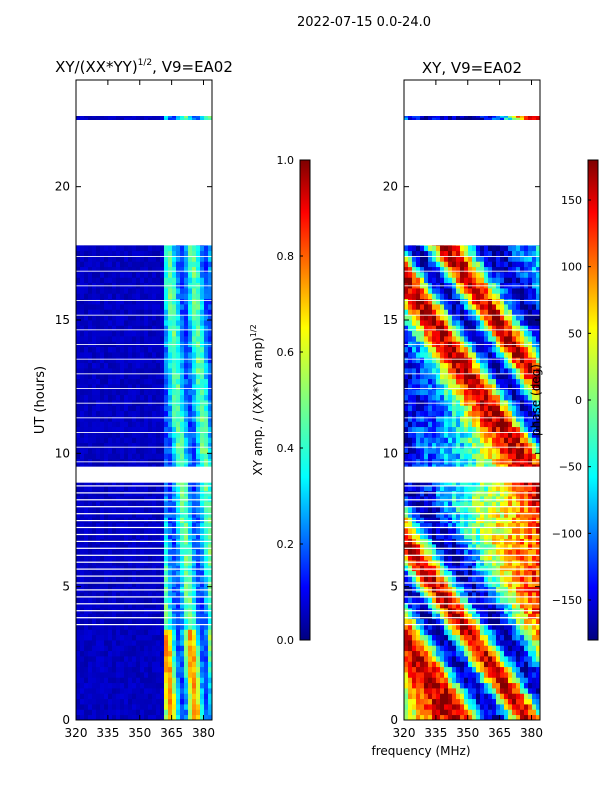  Describe the element at coordinates (66, 587) in the screenshot. I see `left-ytick-label: 5` at that location.